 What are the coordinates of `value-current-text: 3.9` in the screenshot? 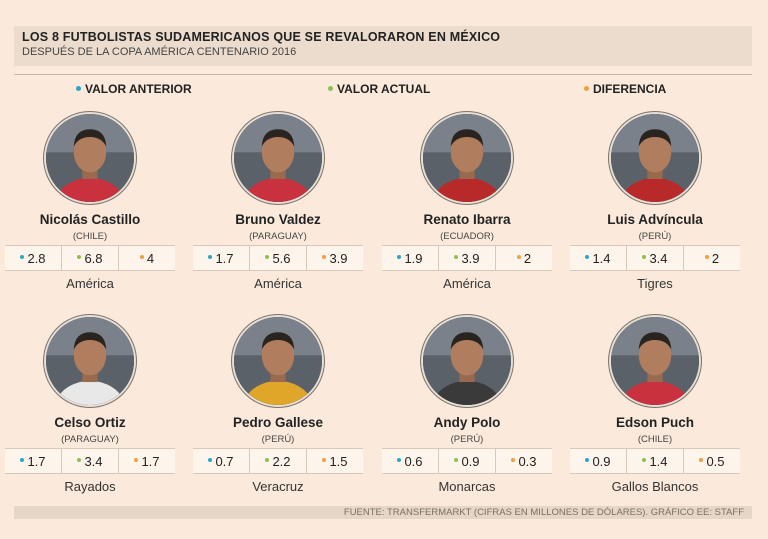 It's located at (470, 258).